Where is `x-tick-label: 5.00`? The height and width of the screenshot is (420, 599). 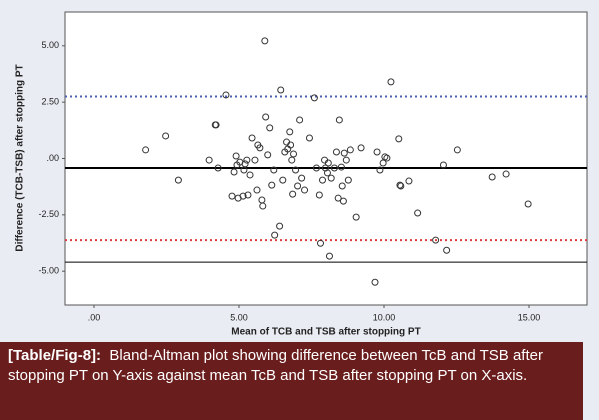 x-tick-label: 5.00 is located at coordinates (239, 317).